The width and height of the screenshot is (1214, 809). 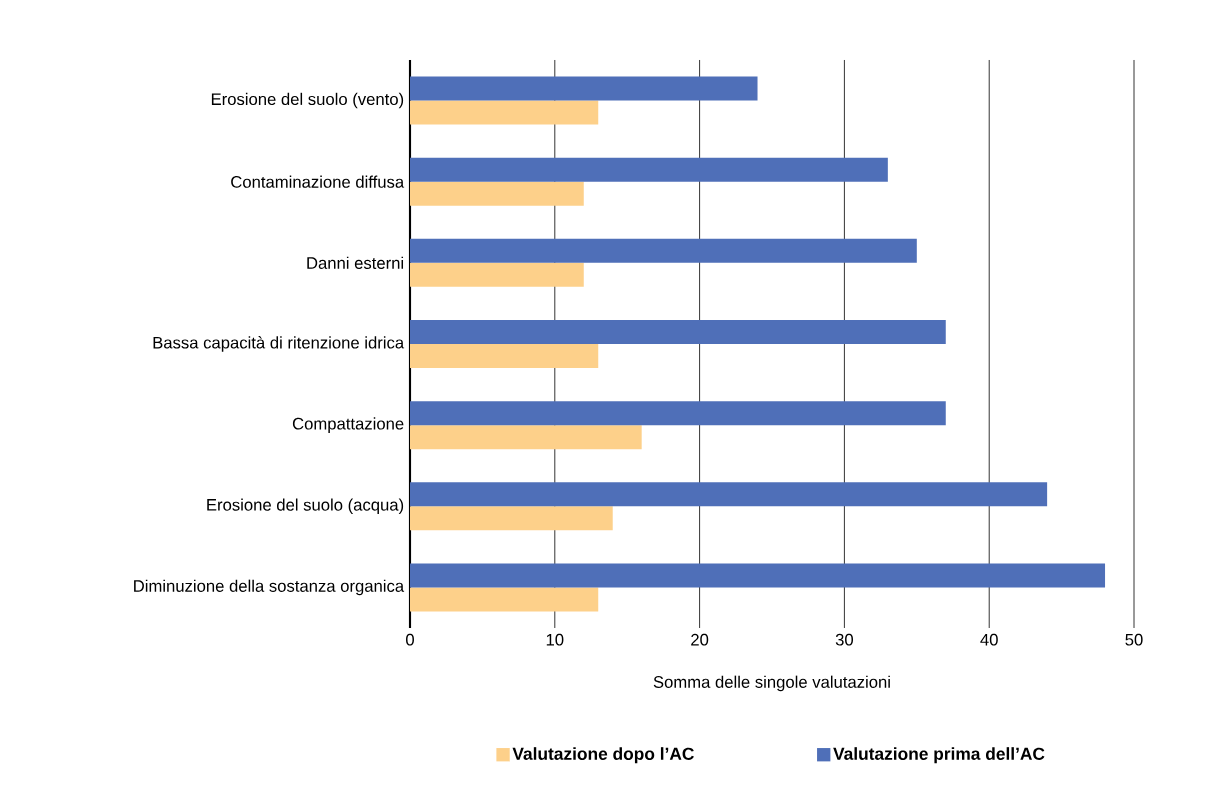 I want to click on x-tick-label: 40, so click(x=989, y=639).